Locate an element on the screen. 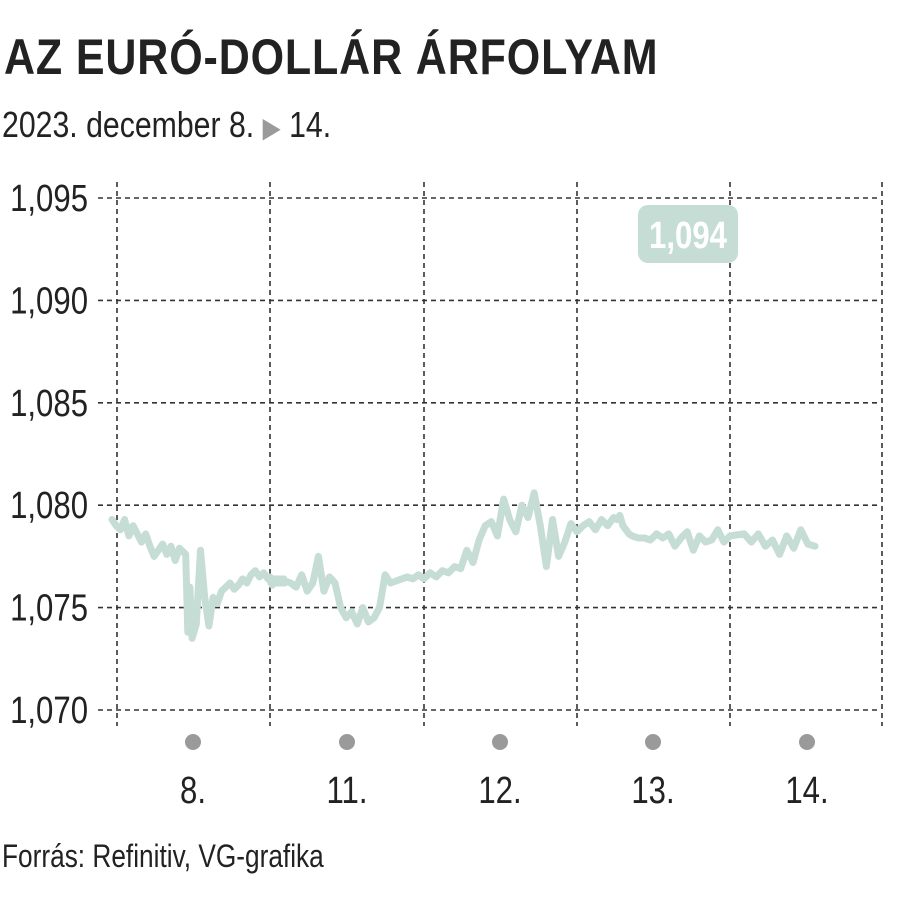 This screenshot has width=900, height=900. subtitle-end: 14. is located at coordinates (310, 124).